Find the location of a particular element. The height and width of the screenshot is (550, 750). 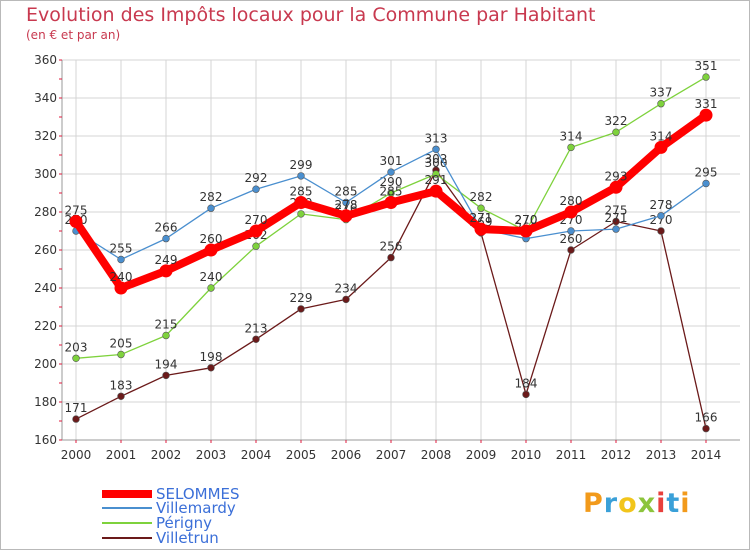

legend-swatch-villetrun is located at coordinates (127, 538).